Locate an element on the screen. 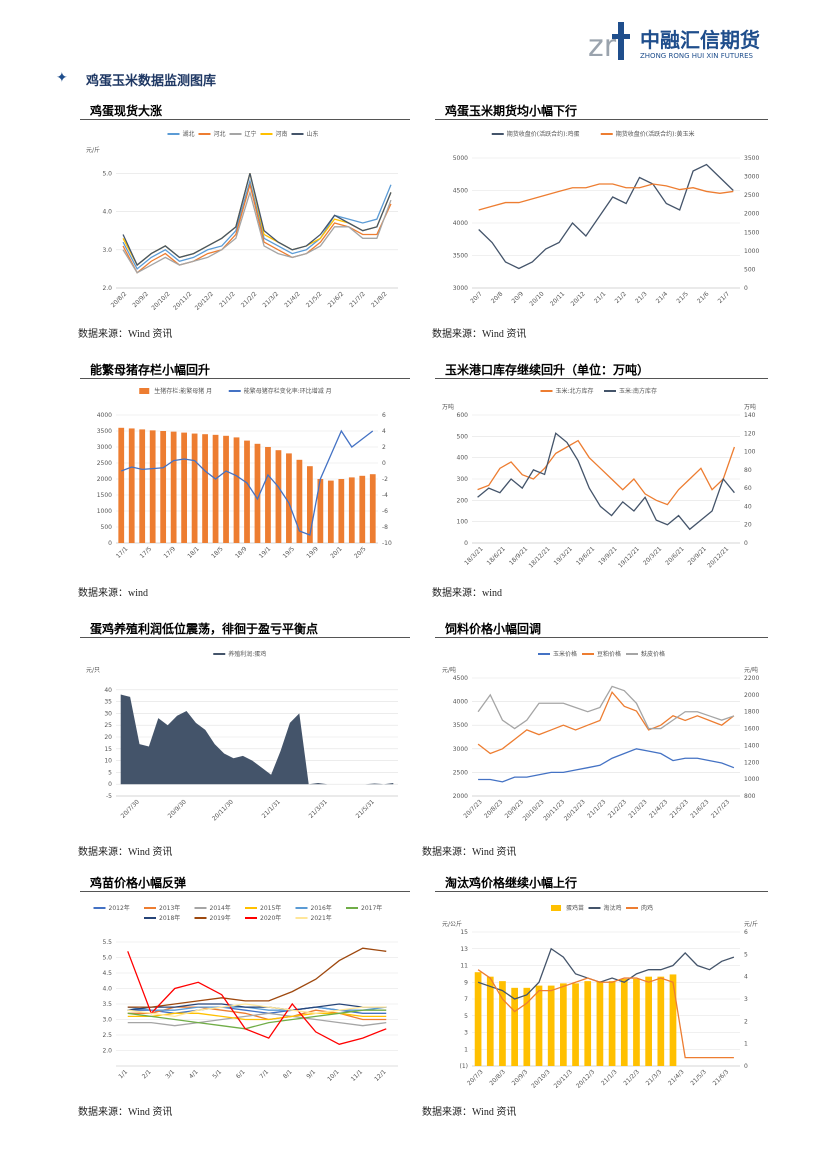  x-tick-label: 18/12/21 is located at coordinates (540, 557).